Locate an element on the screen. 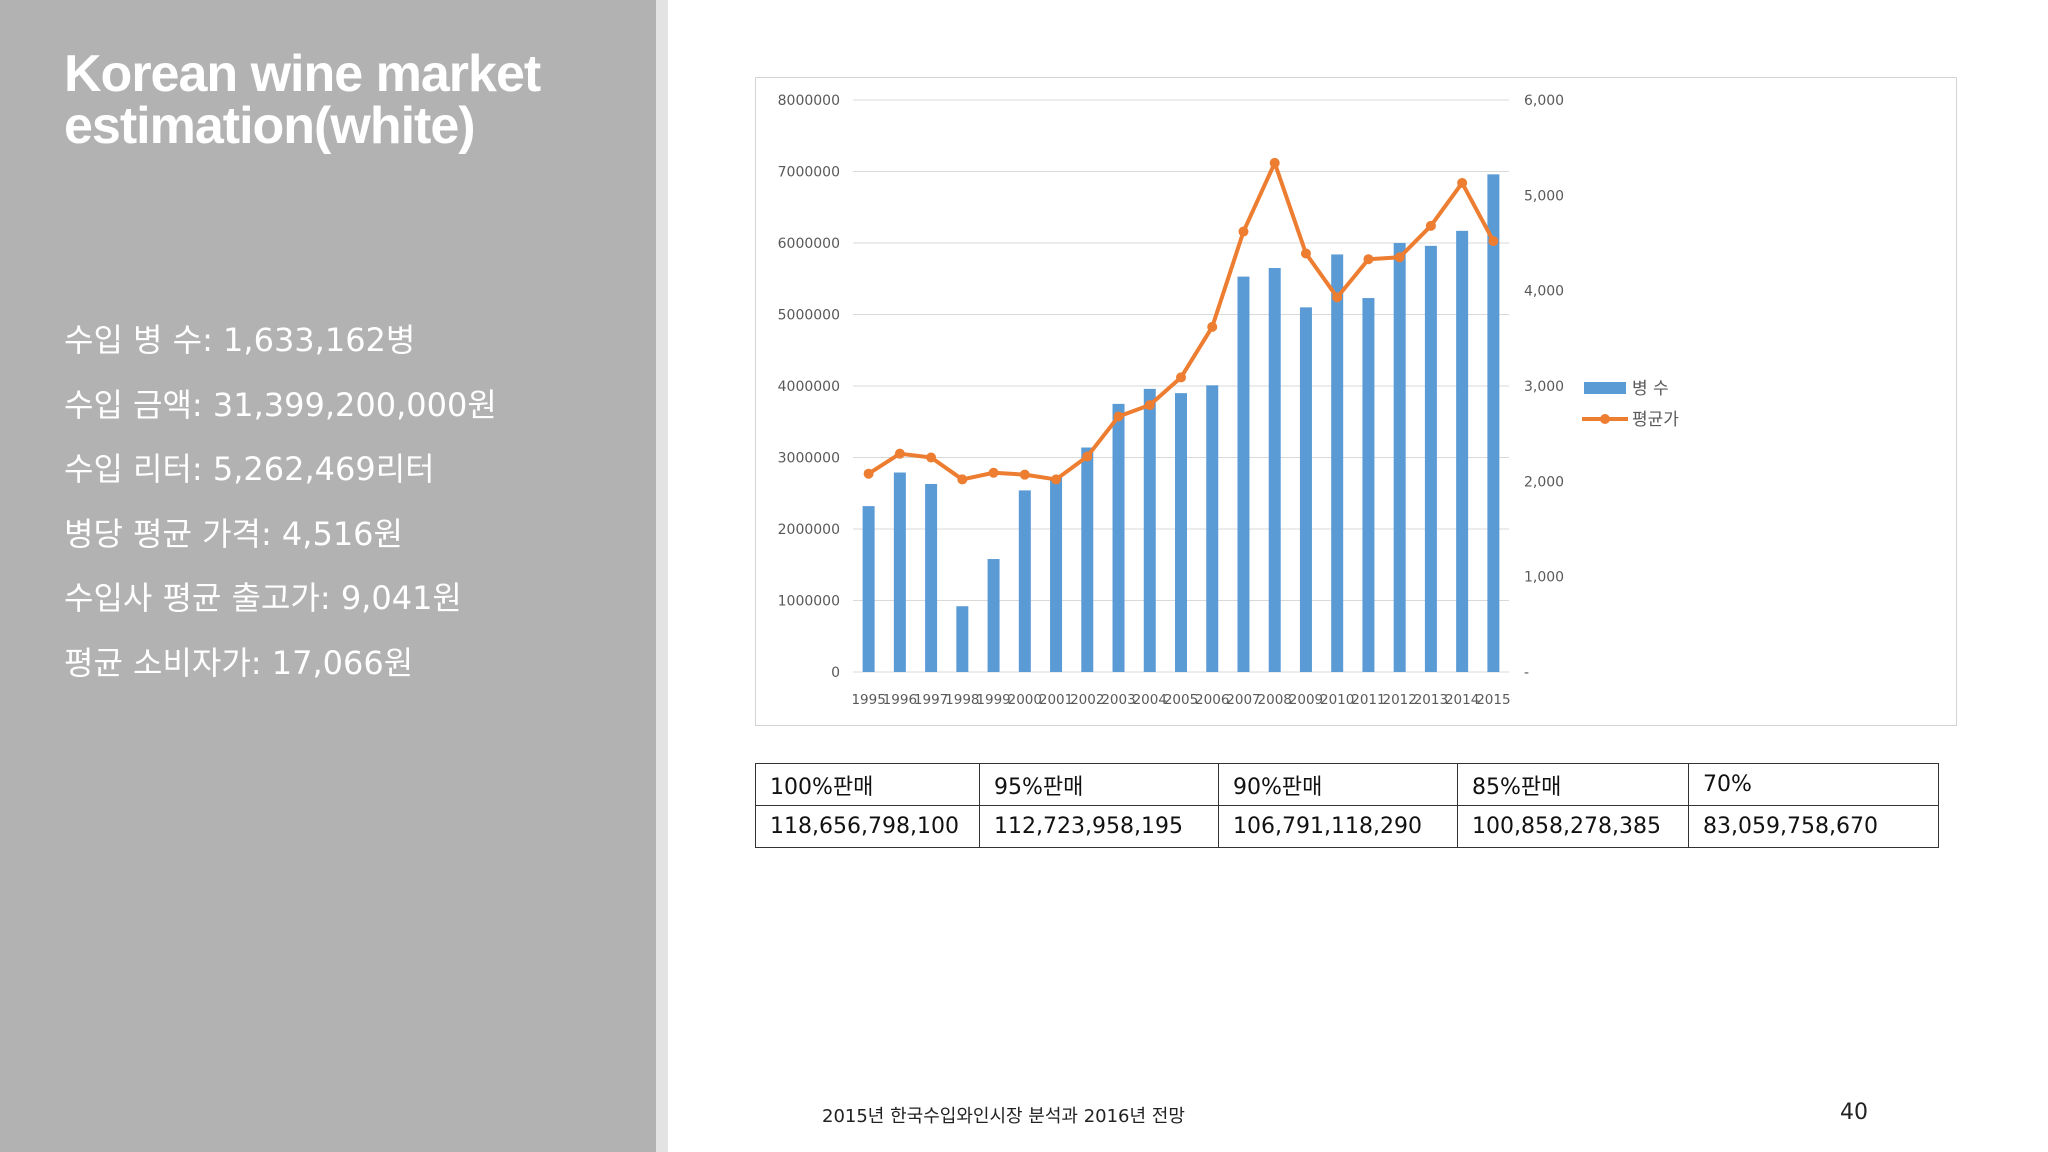 The height and width of the screenshot is (1152, 2048). slide-title: Korean wine market estimation(white) is located at coordinates (349, 100).